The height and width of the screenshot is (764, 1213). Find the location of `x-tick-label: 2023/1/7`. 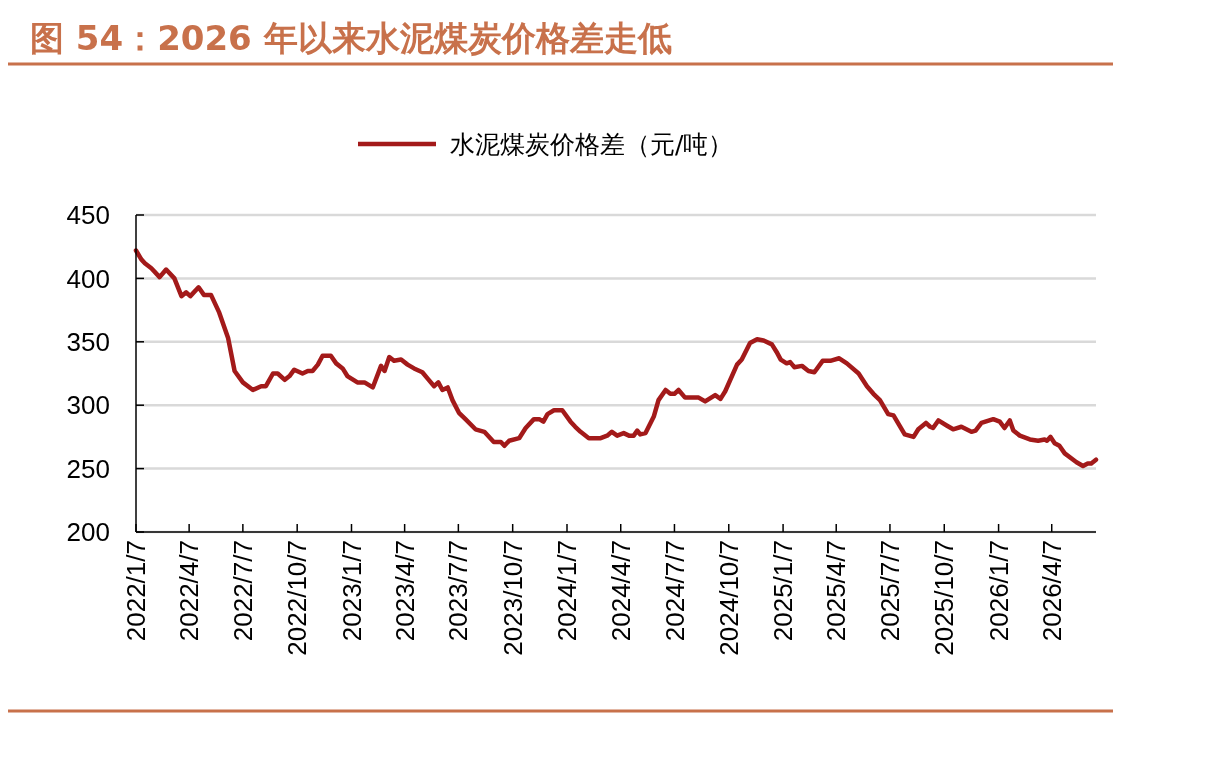

x-tick-label: 2023/1/7 is located at coordinates (351, 591).